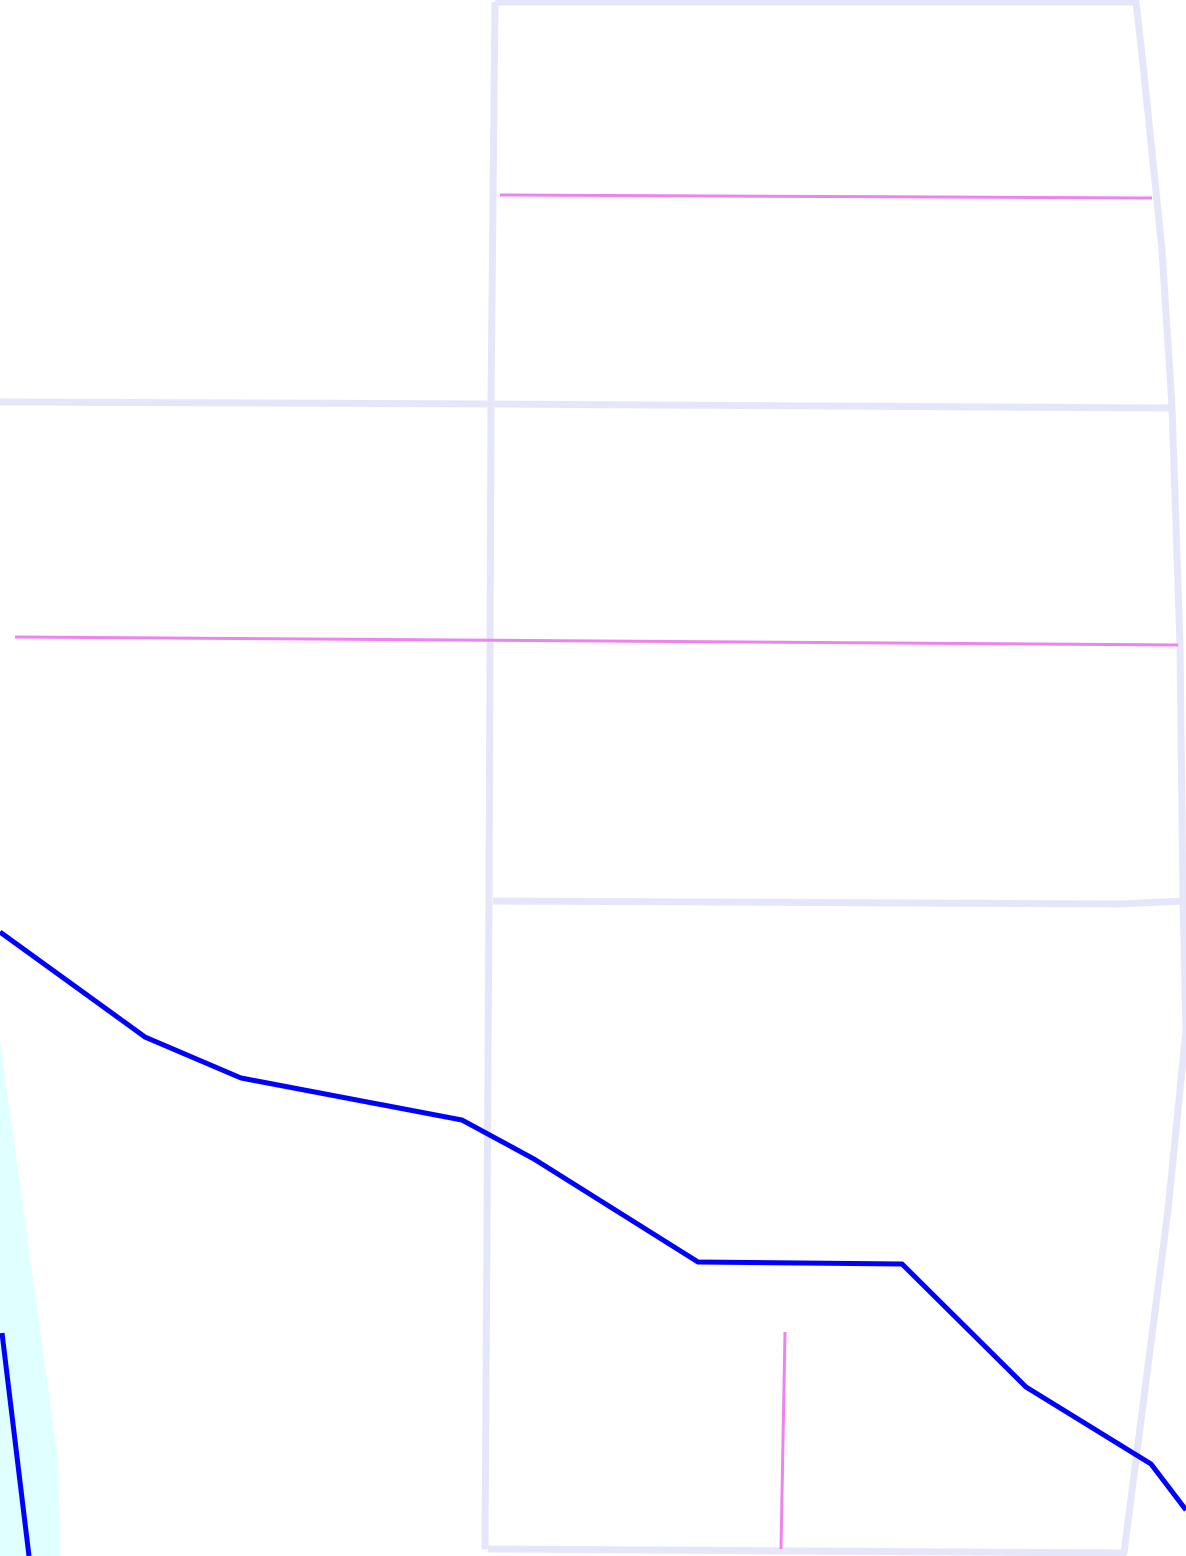 This screenshot has height=1556, width=1186. Describe the element at coordinates (585, 405) in the screenshot. I see `road-horizontal-upper` at that location.